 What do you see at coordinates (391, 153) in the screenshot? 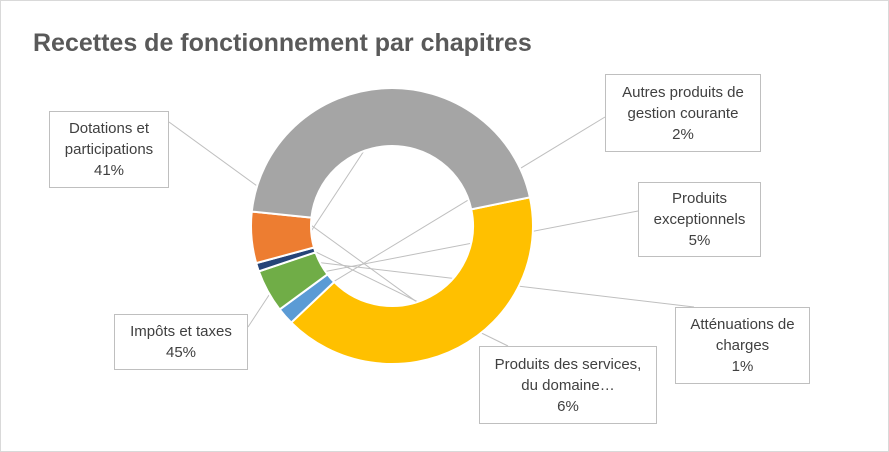
I see `slice-impots-et-taxes` at bounding box center [391, 153].